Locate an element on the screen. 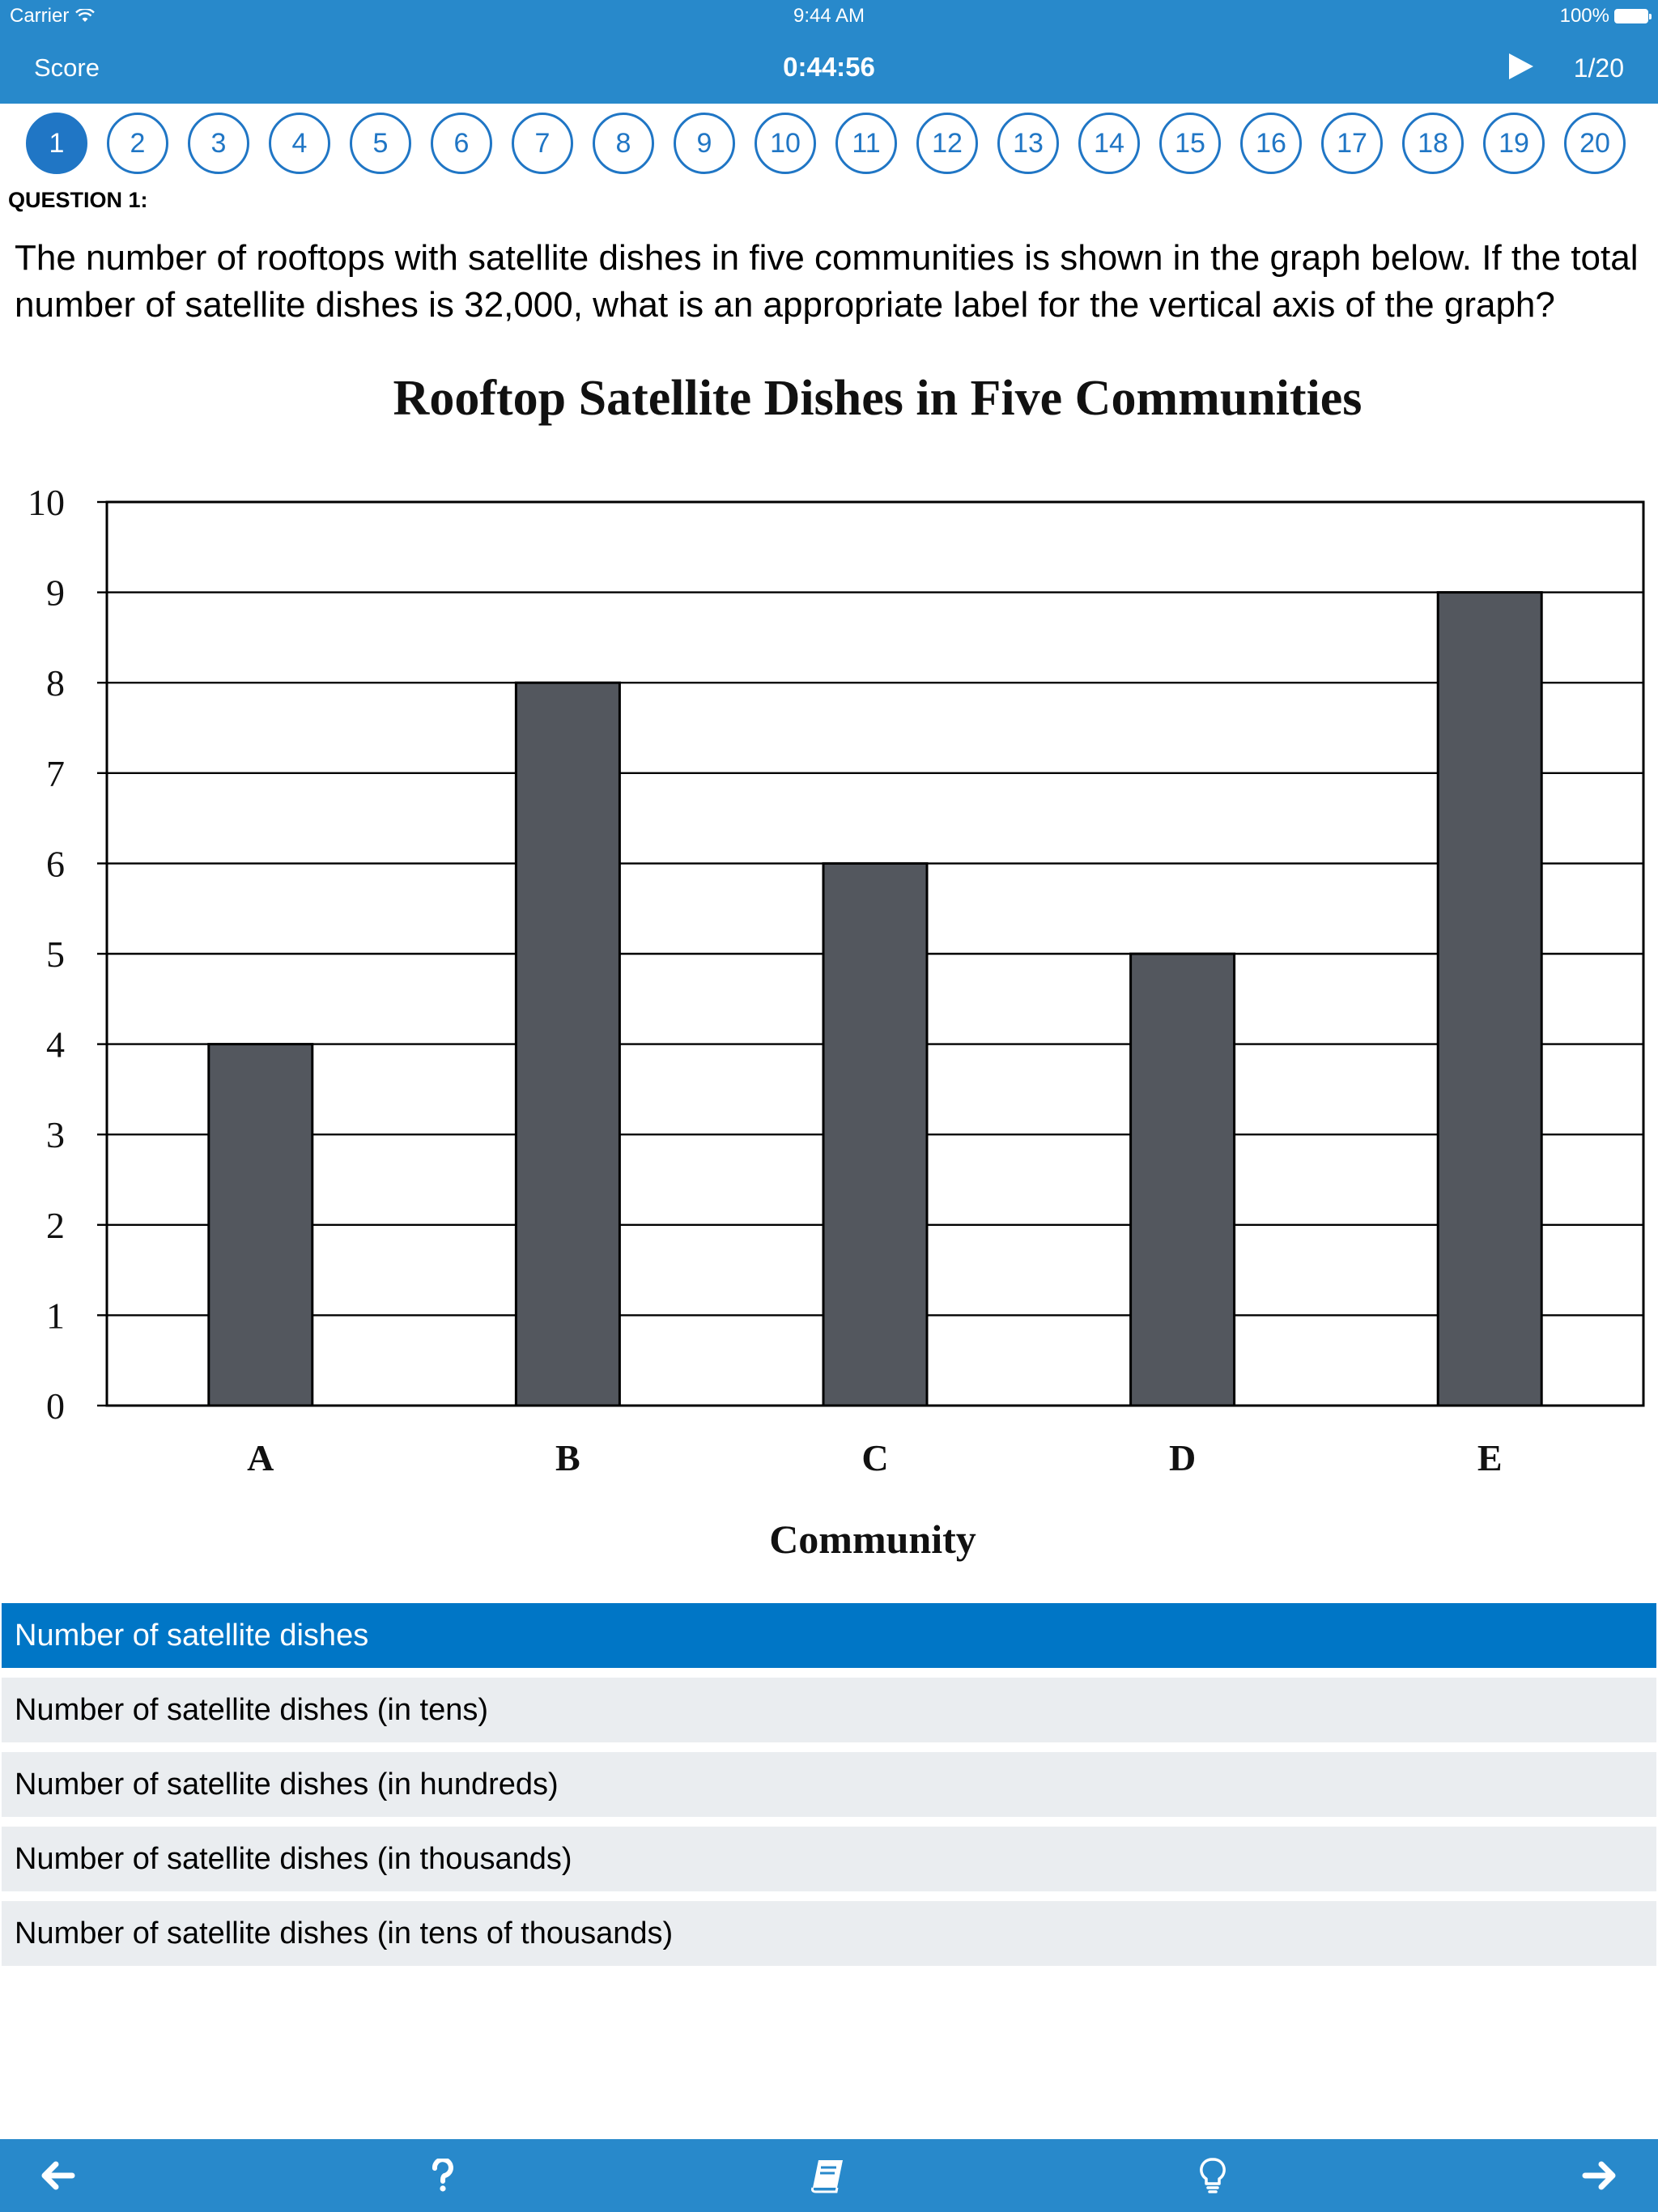  bar-A is located at coordinates (260, 1225).